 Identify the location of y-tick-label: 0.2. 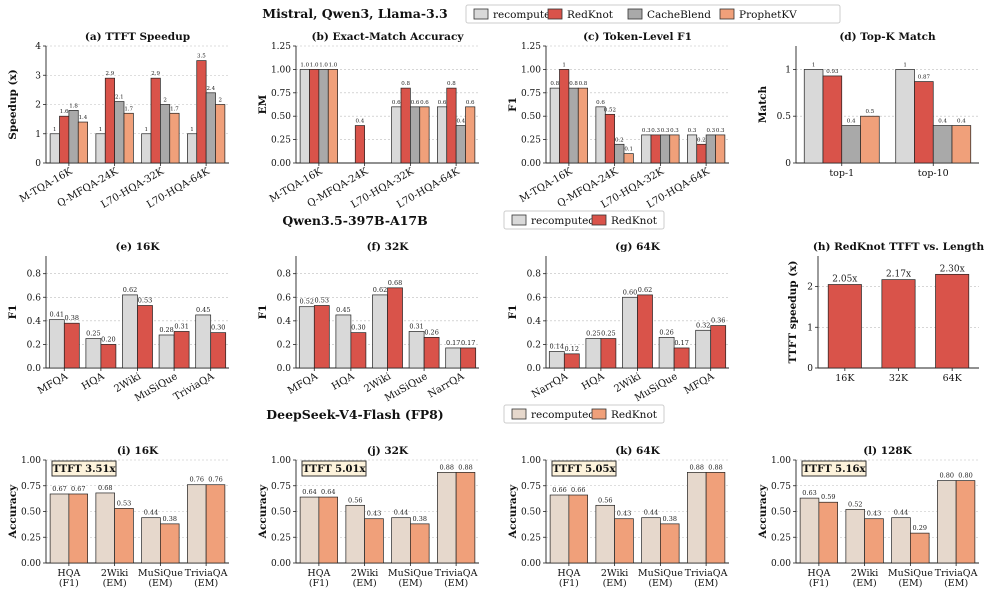
(284, 345).